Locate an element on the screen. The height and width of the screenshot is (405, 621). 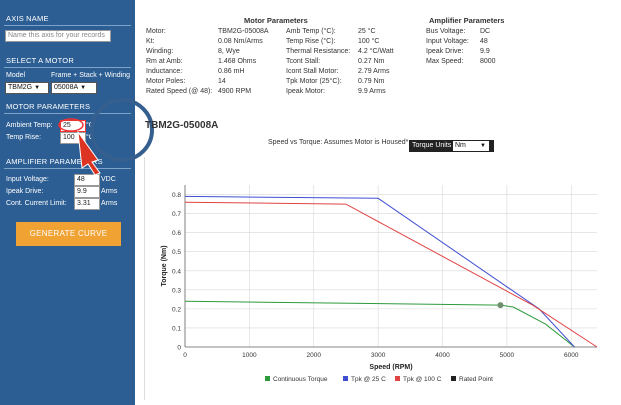
ipeak-drive-label: Ipeak Drive: is located at coordinates (25, 191).